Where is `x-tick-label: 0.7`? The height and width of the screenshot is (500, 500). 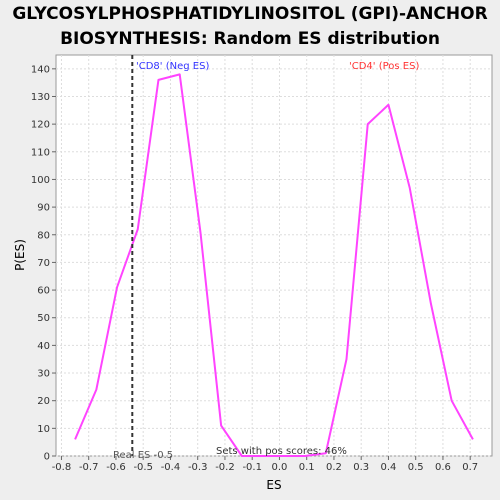
x-tick-label: 0.7 is located at coordinates (470, 467).